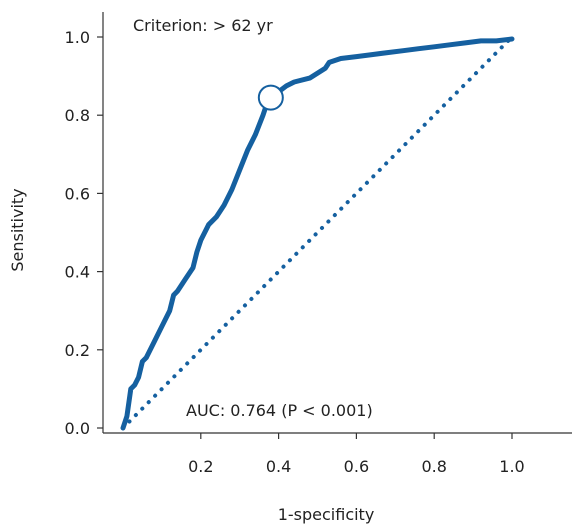  I want to click on y-tick-label: 0.0, so click(77, 428).